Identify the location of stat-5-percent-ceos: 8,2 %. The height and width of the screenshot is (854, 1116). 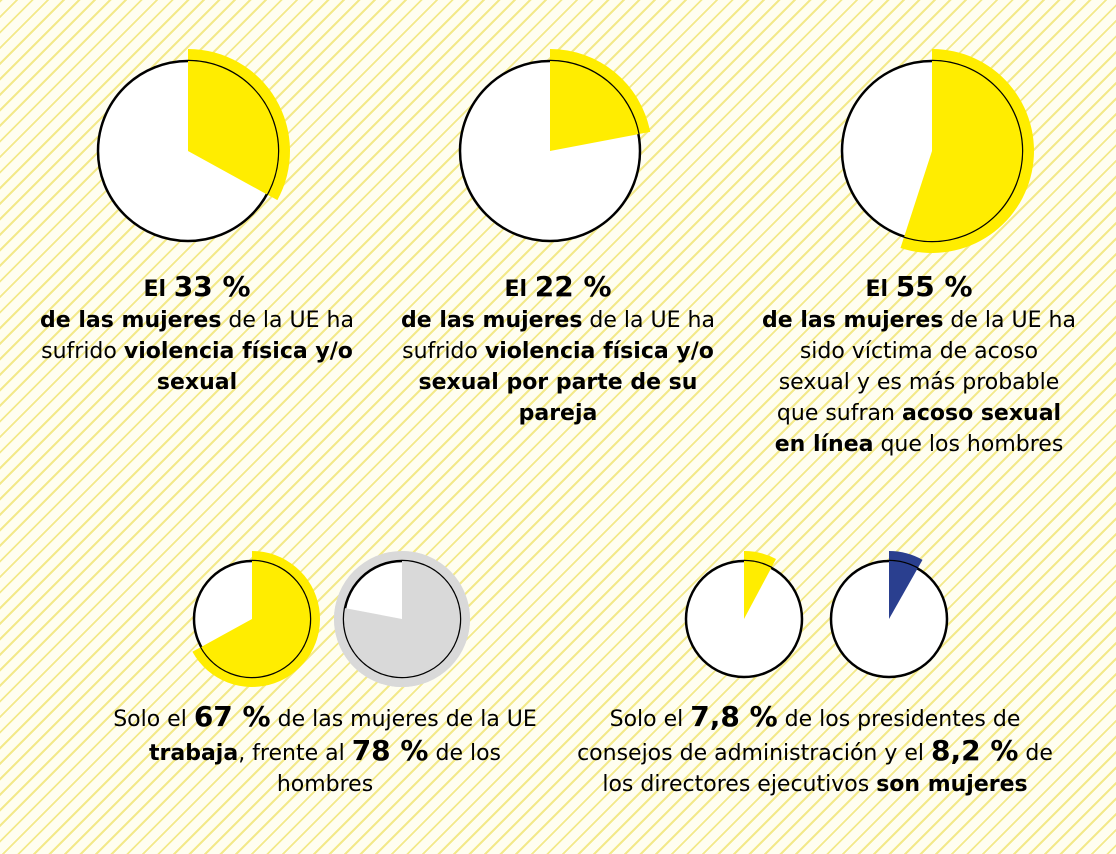
(975, 750).